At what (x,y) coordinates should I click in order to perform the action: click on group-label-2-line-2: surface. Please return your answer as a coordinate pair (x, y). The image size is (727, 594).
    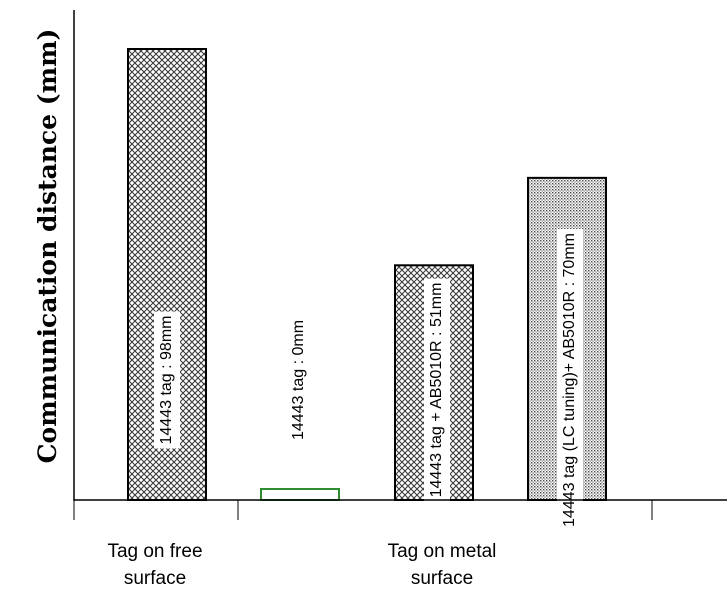
    Looking at the image, I should click on (442, 578).